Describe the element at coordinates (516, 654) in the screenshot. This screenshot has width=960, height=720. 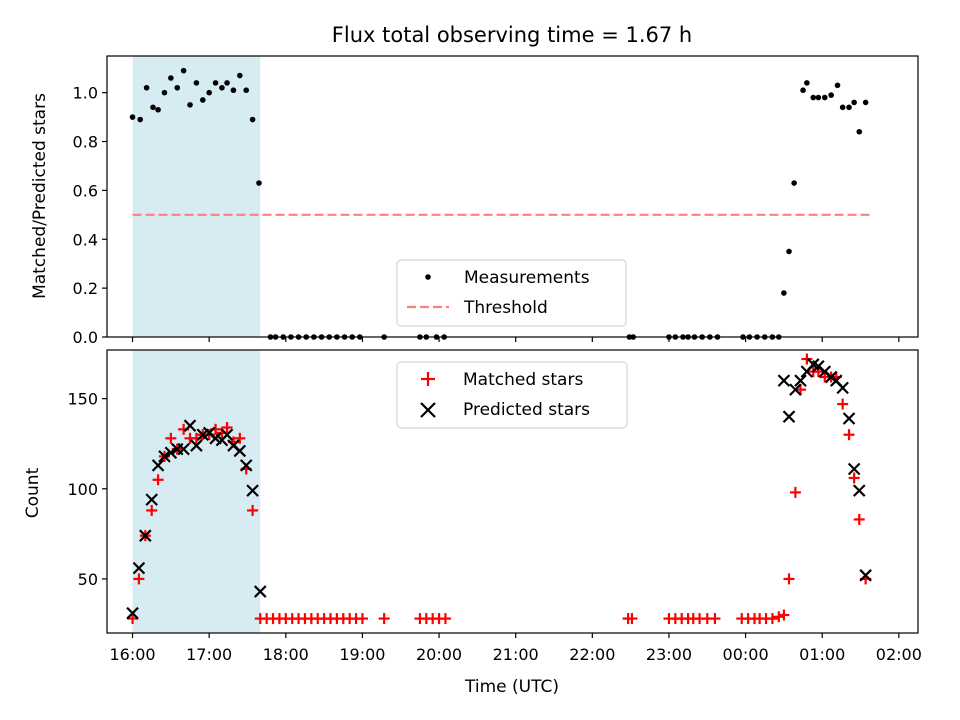
I see `x-tick-label: 21:00` at that location.